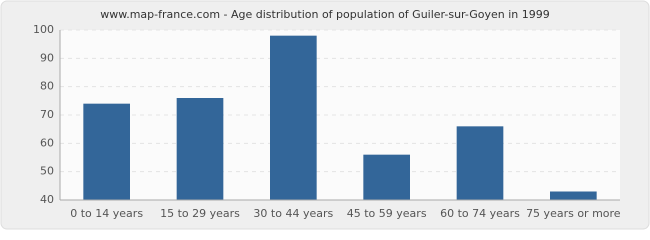  Describe the element at coordinates (293, 213) in the screenshot. I see `x-tick-label: 30 to 44 years` at that location.